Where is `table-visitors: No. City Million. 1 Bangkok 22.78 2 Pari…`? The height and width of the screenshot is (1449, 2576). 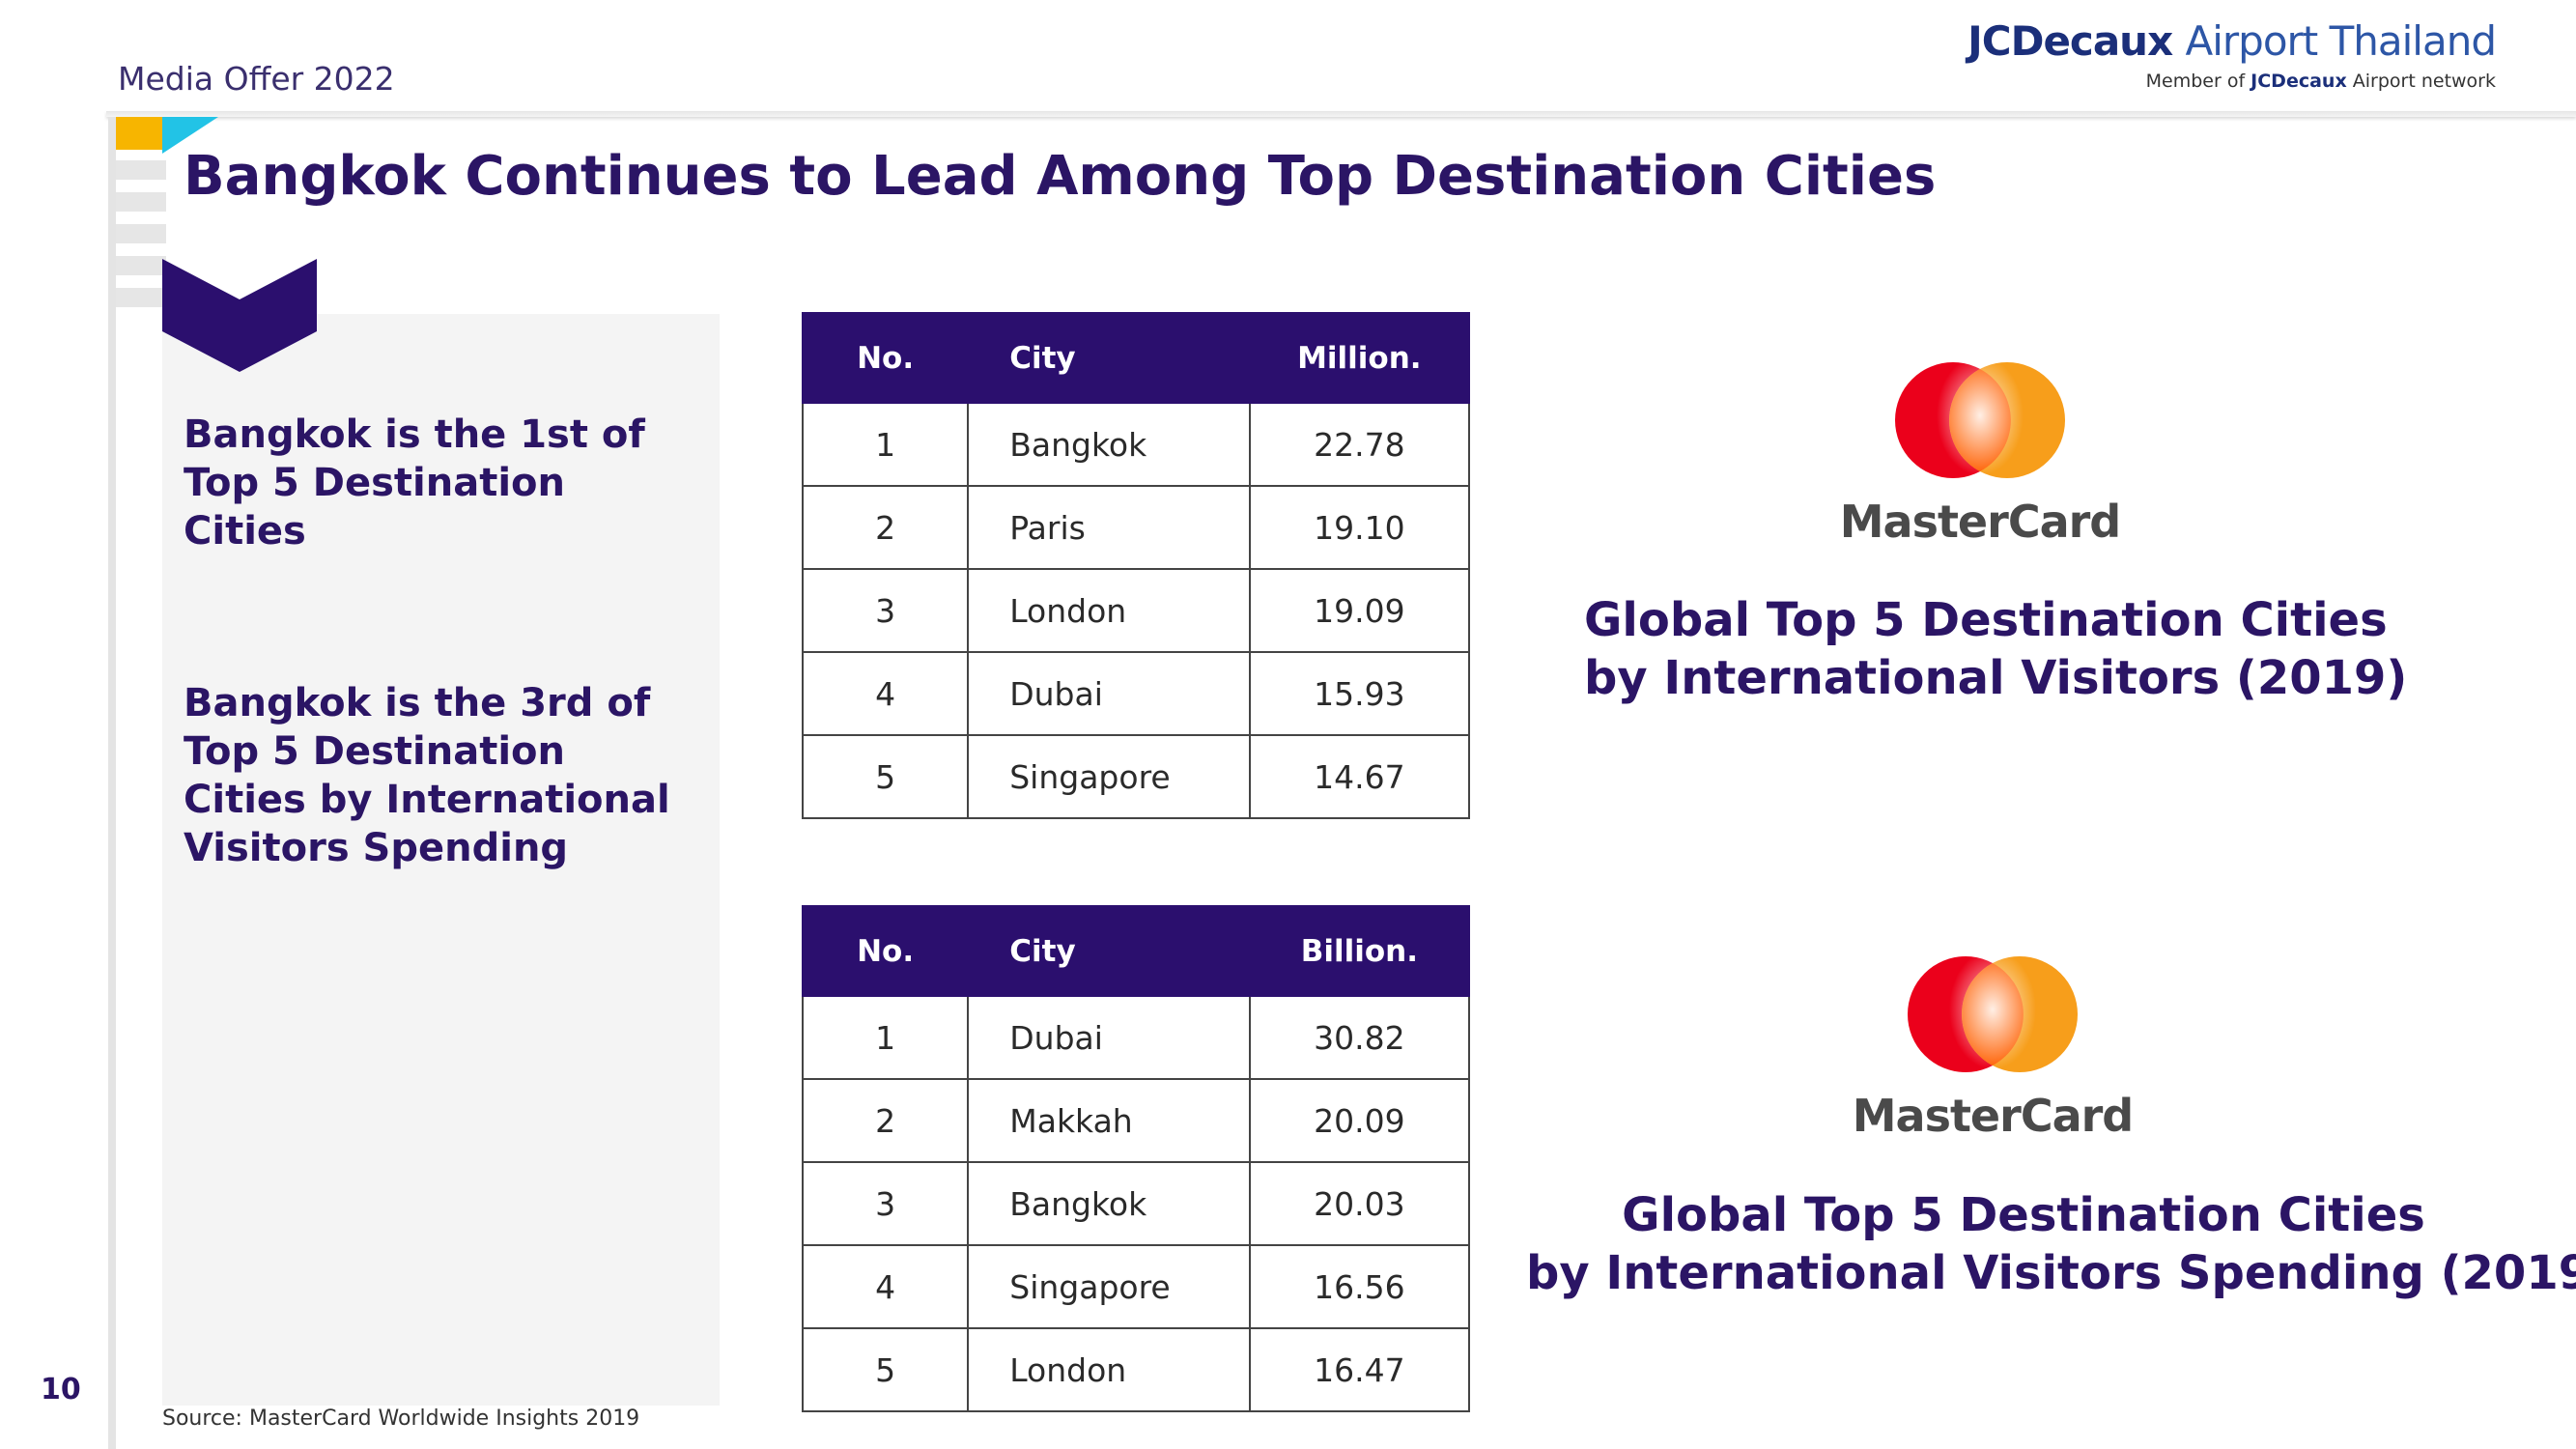
table-visitors: No. City Million. 1 Bangkok 22.78 2 Pari… is located at coordinates (1136, 565).